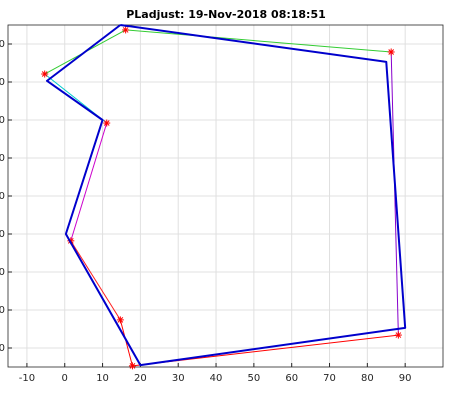 The width and height of the screenshot is (450, 406). I want to click on x-tick-label: -10, so click(27, 378).